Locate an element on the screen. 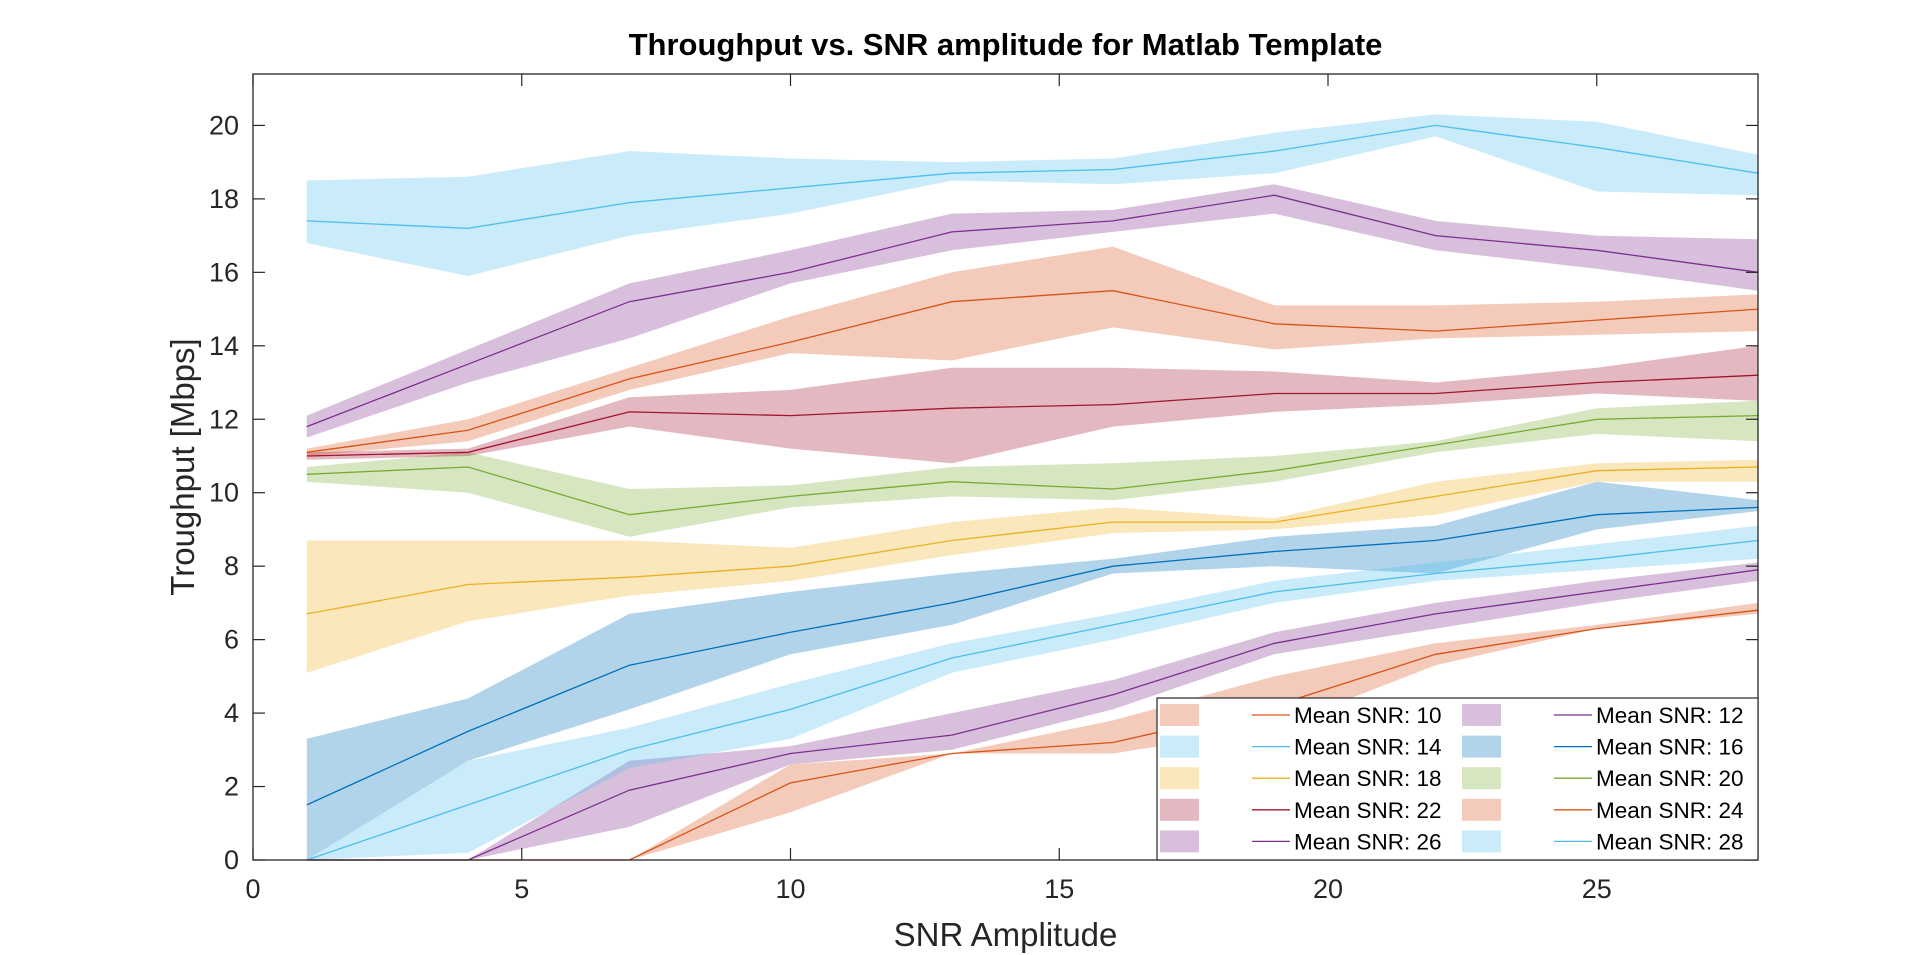  y-tick-label: 6 is located at coordinates (231, 640).